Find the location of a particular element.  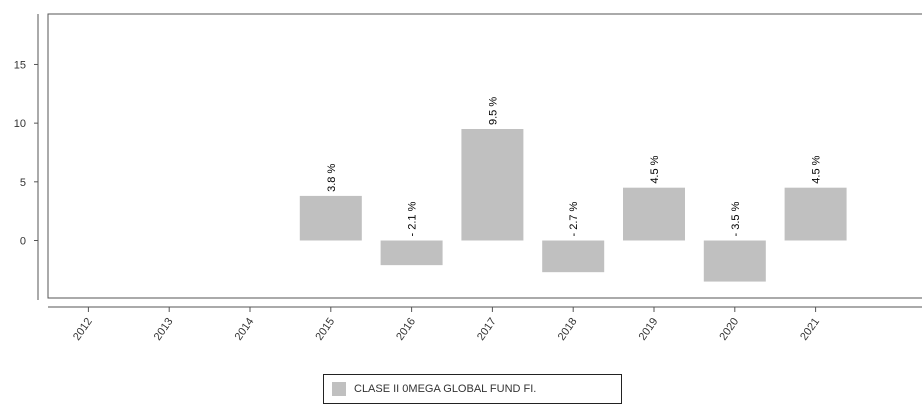

bar-value-label: 3.8 % is located at coordinates (332, 178).